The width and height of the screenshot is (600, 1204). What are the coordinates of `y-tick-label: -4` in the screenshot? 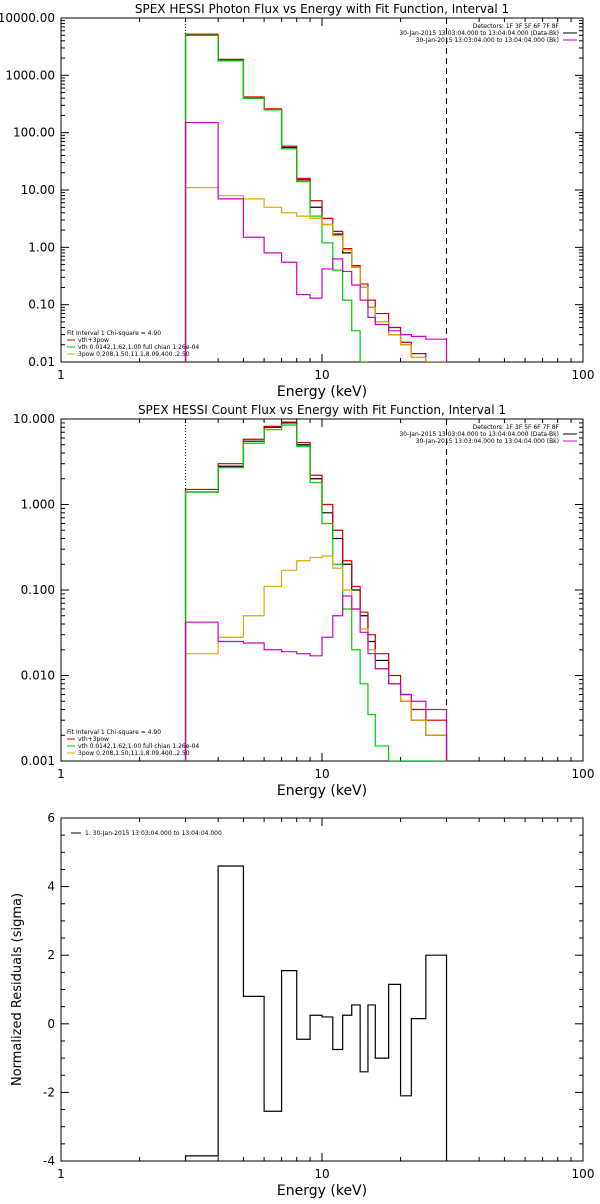 It's located at (49, 1161).